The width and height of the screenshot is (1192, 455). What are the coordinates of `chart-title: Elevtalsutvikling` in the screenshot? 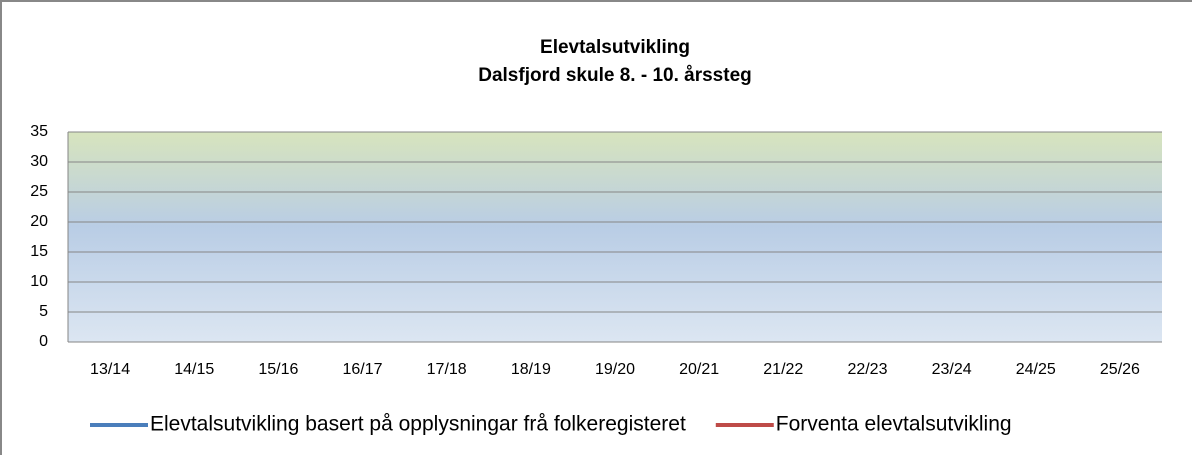 It's located at (615, 47).